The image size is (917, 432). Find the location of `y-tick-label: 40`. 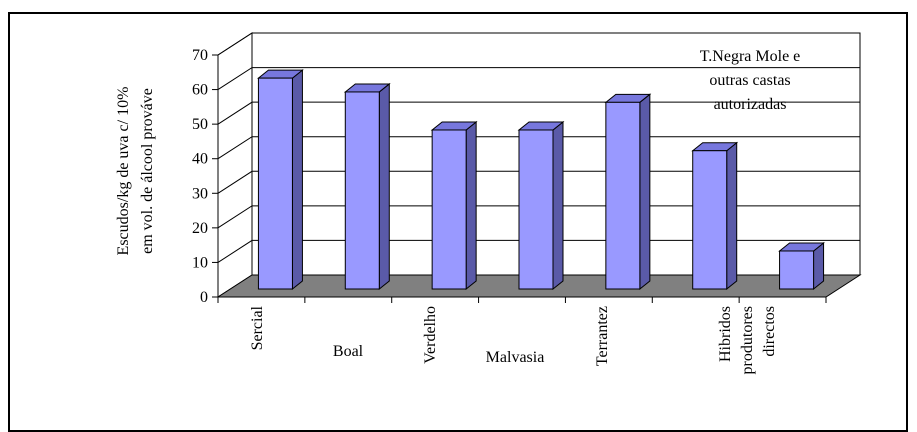

y-tick-label: 40 is located at coordinates (200, 159).